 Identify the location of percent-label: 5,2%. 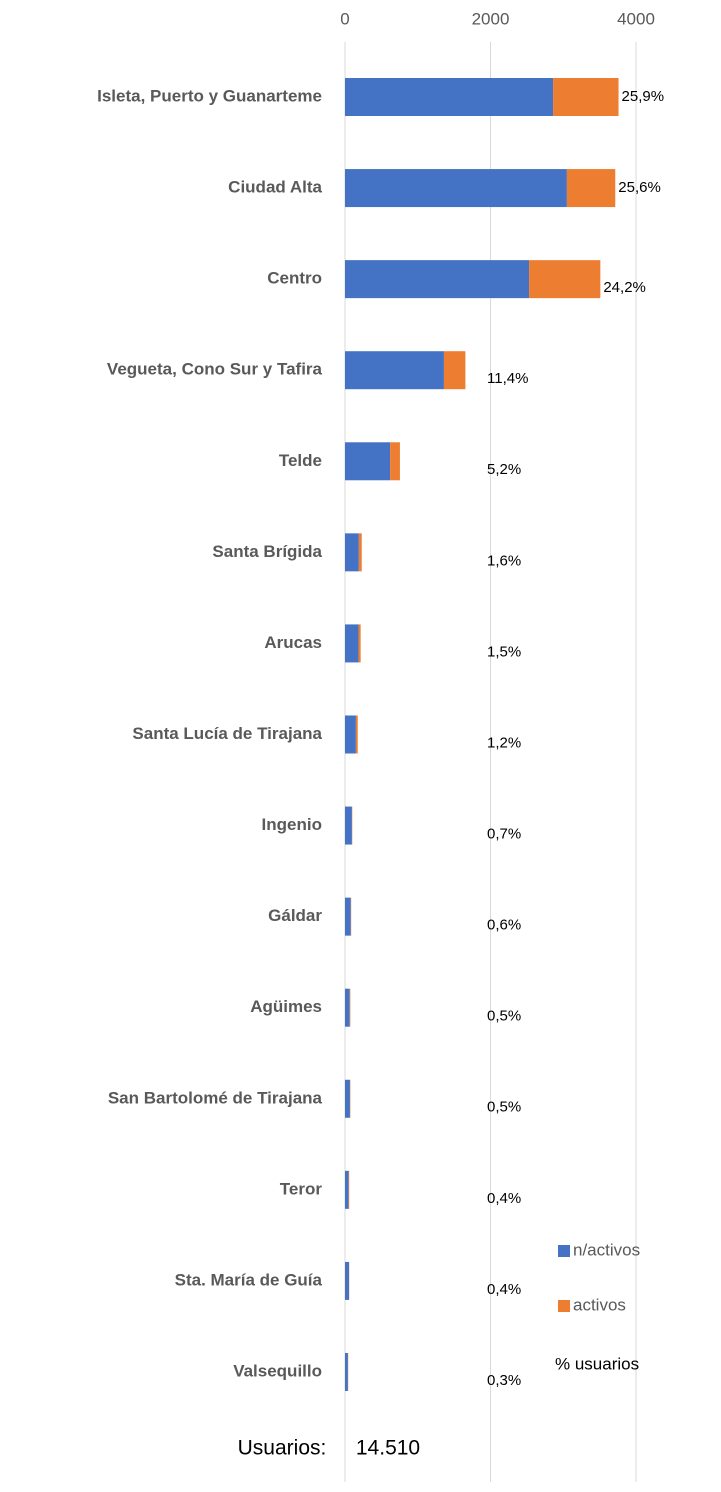
(504, 469).